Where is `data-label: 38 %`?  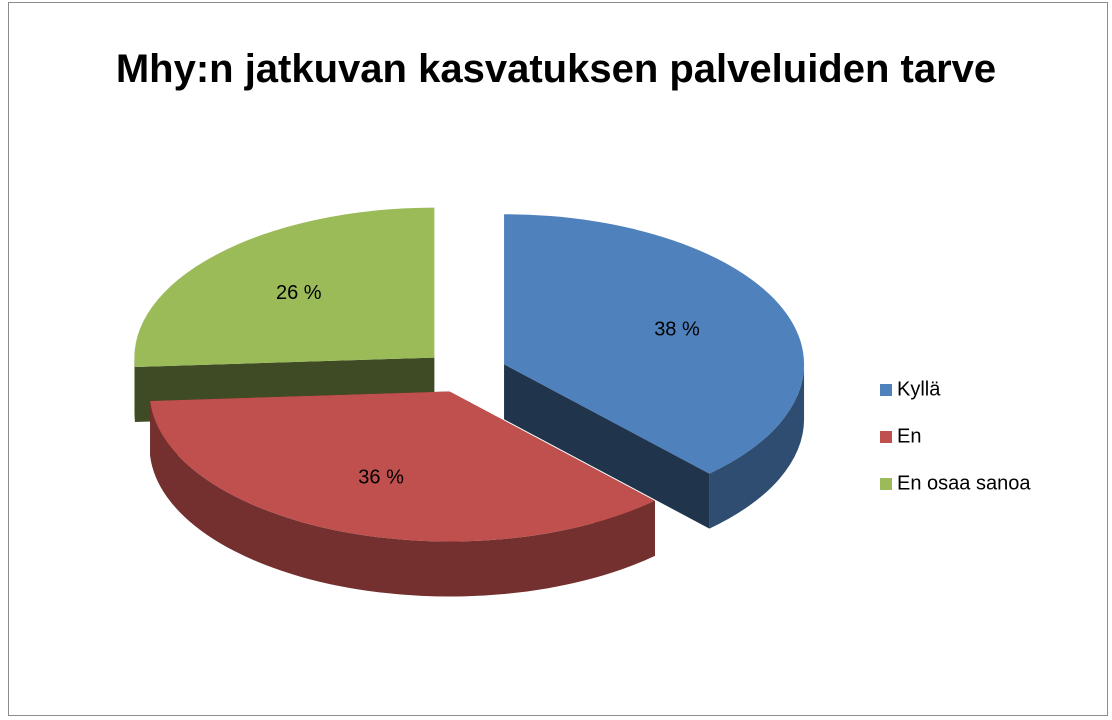 data-label: 38 % is located at coordinates (677, 329).